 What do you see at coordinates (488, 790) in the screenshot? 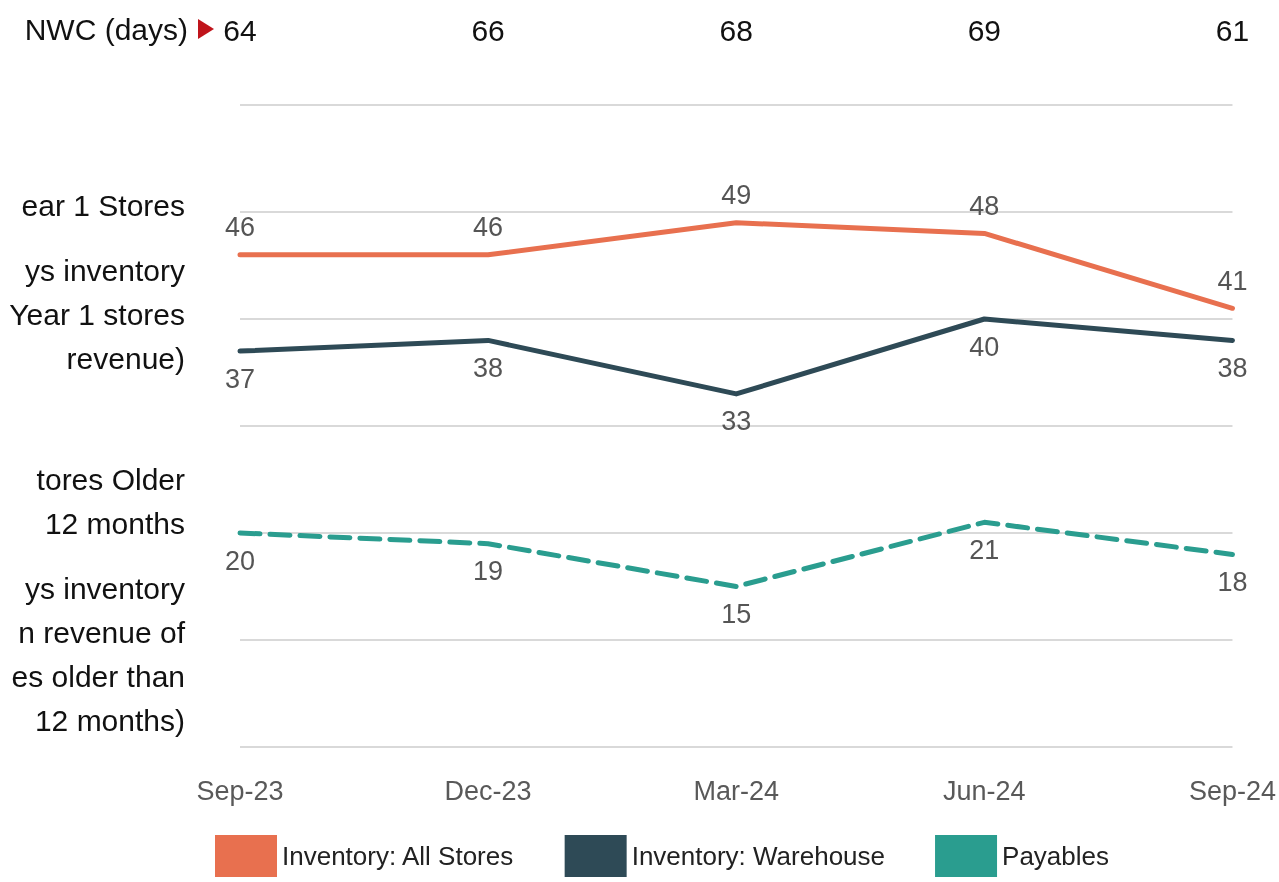
I see `x-tick-label: Dec-23` at bounding box center [488, 790].